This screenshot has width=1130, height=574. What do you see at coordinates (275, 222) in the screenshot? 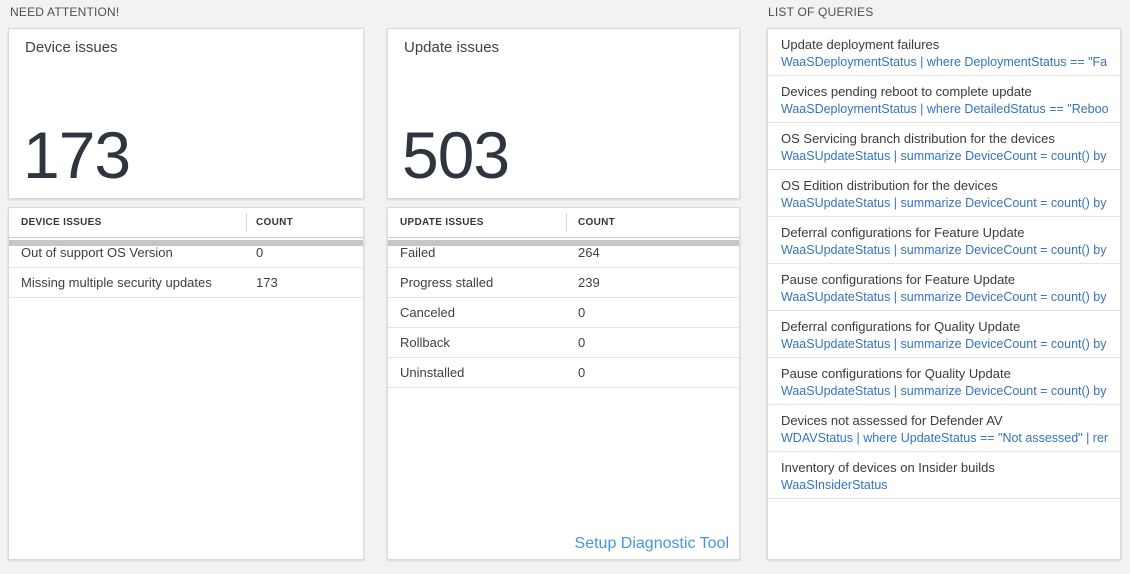
I see `device-table-count-header: COUNT` at bounding box center [275, 222].